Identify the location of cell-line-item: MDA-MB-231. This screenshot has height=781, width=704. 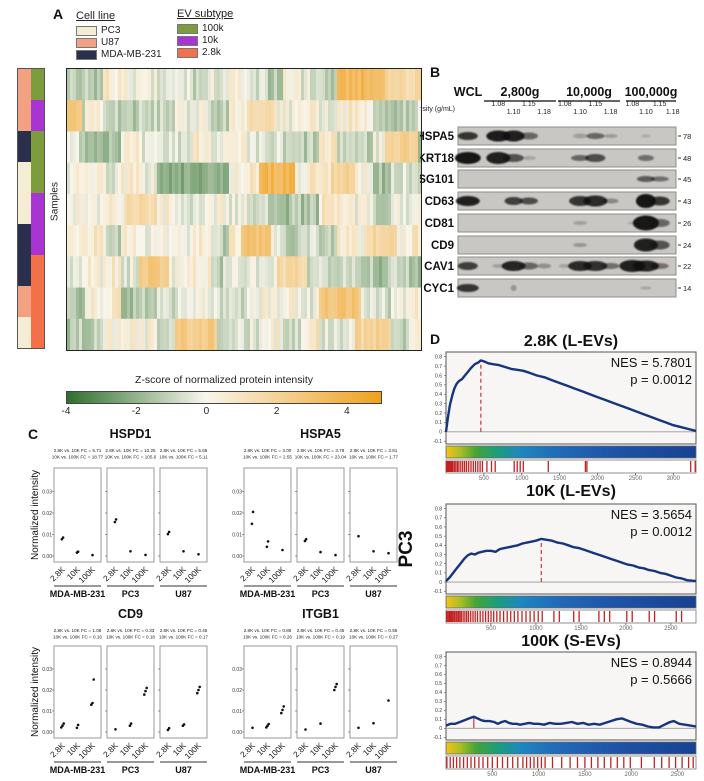
(119, 54).